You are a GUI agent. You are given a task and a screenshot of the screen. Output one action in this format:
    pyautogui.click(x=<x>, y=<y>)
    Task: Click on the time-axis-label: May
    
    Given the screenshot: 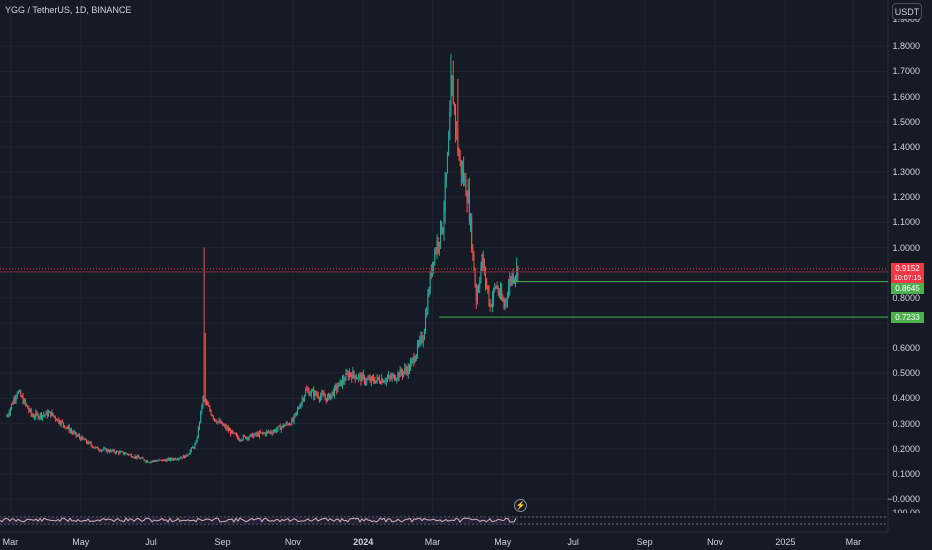 What is the action you would take?
    pyautogui.click(x=81, y=542)
    